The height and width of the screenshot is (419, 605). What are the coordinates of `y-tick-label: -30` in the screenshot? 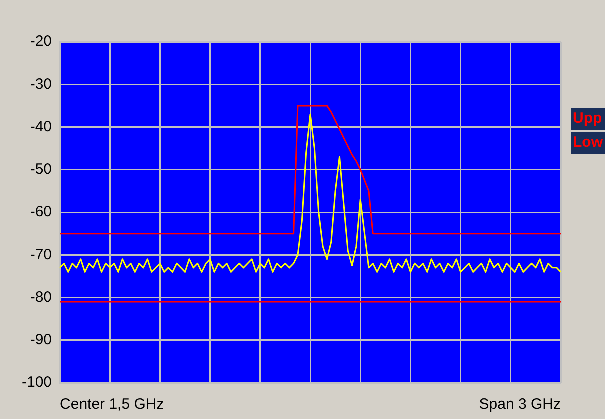 It's located at (41, 84).